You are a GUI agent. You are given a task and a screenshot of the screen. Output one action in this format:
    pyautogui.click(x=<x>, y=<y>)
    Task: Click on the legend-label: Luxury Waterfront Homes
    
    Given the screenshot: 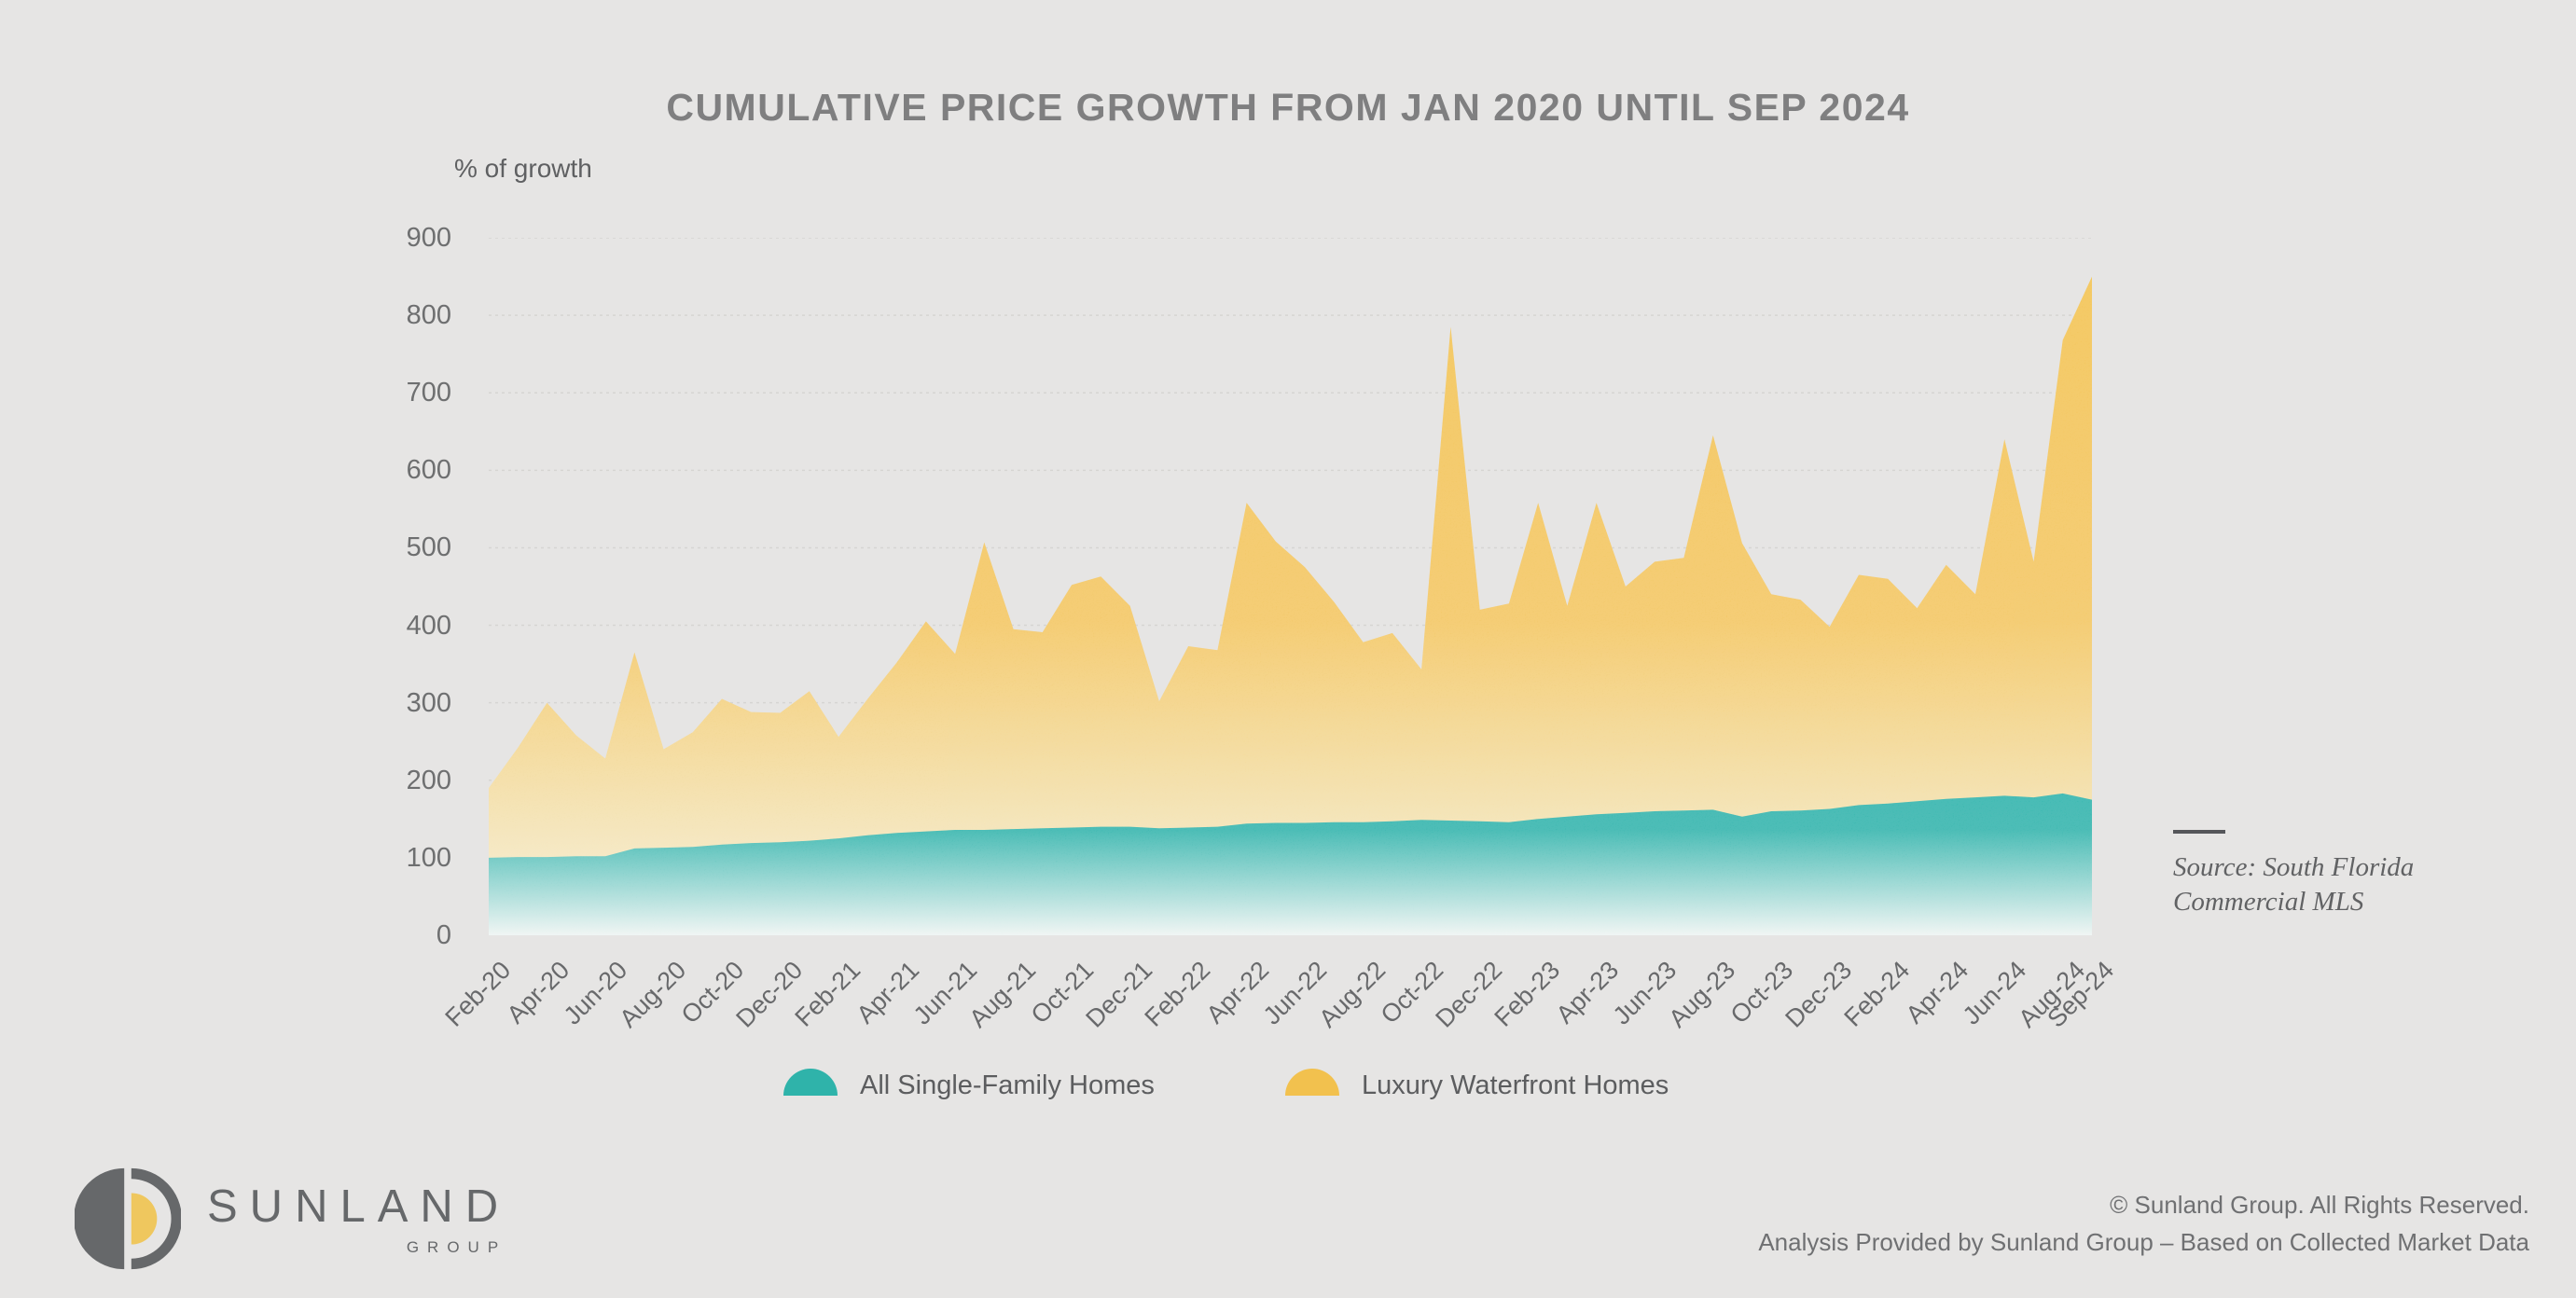 What is the action you would take?
    pyautogui.click(x=1515, y=1085)
    